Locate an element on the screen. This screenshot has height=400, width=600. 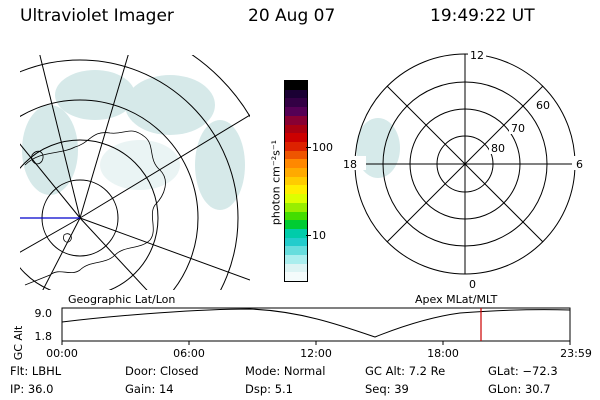
mlt-label-0: 0 is located at coordinates (472, 284).